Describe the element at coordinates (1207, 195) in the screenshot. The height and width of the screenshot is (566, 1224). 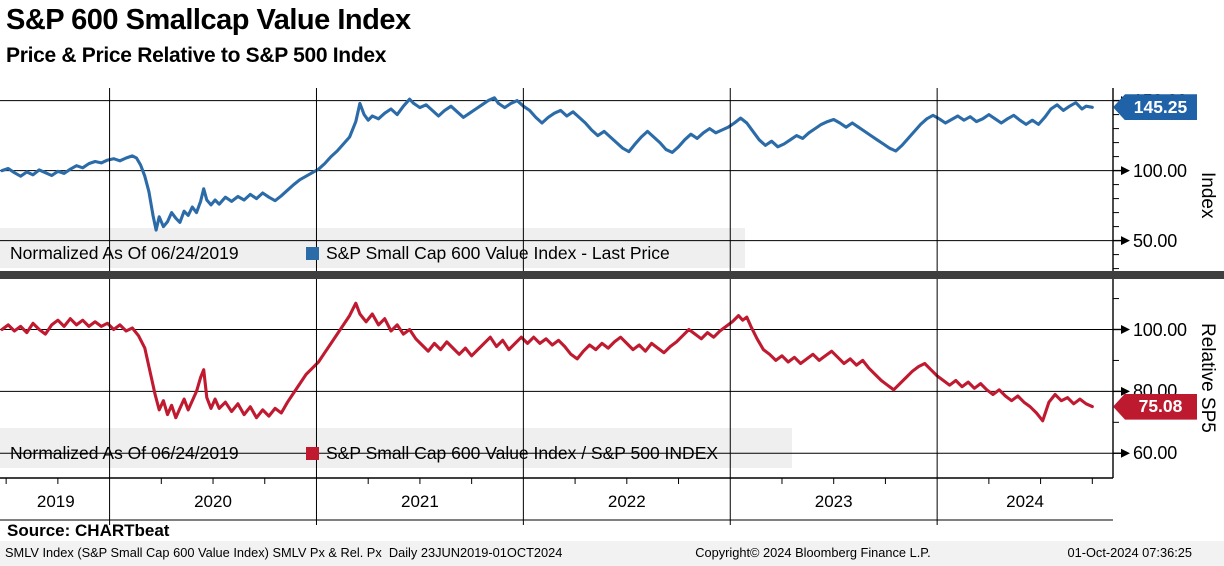
I see `y-axis-title-index: Index` at that location.